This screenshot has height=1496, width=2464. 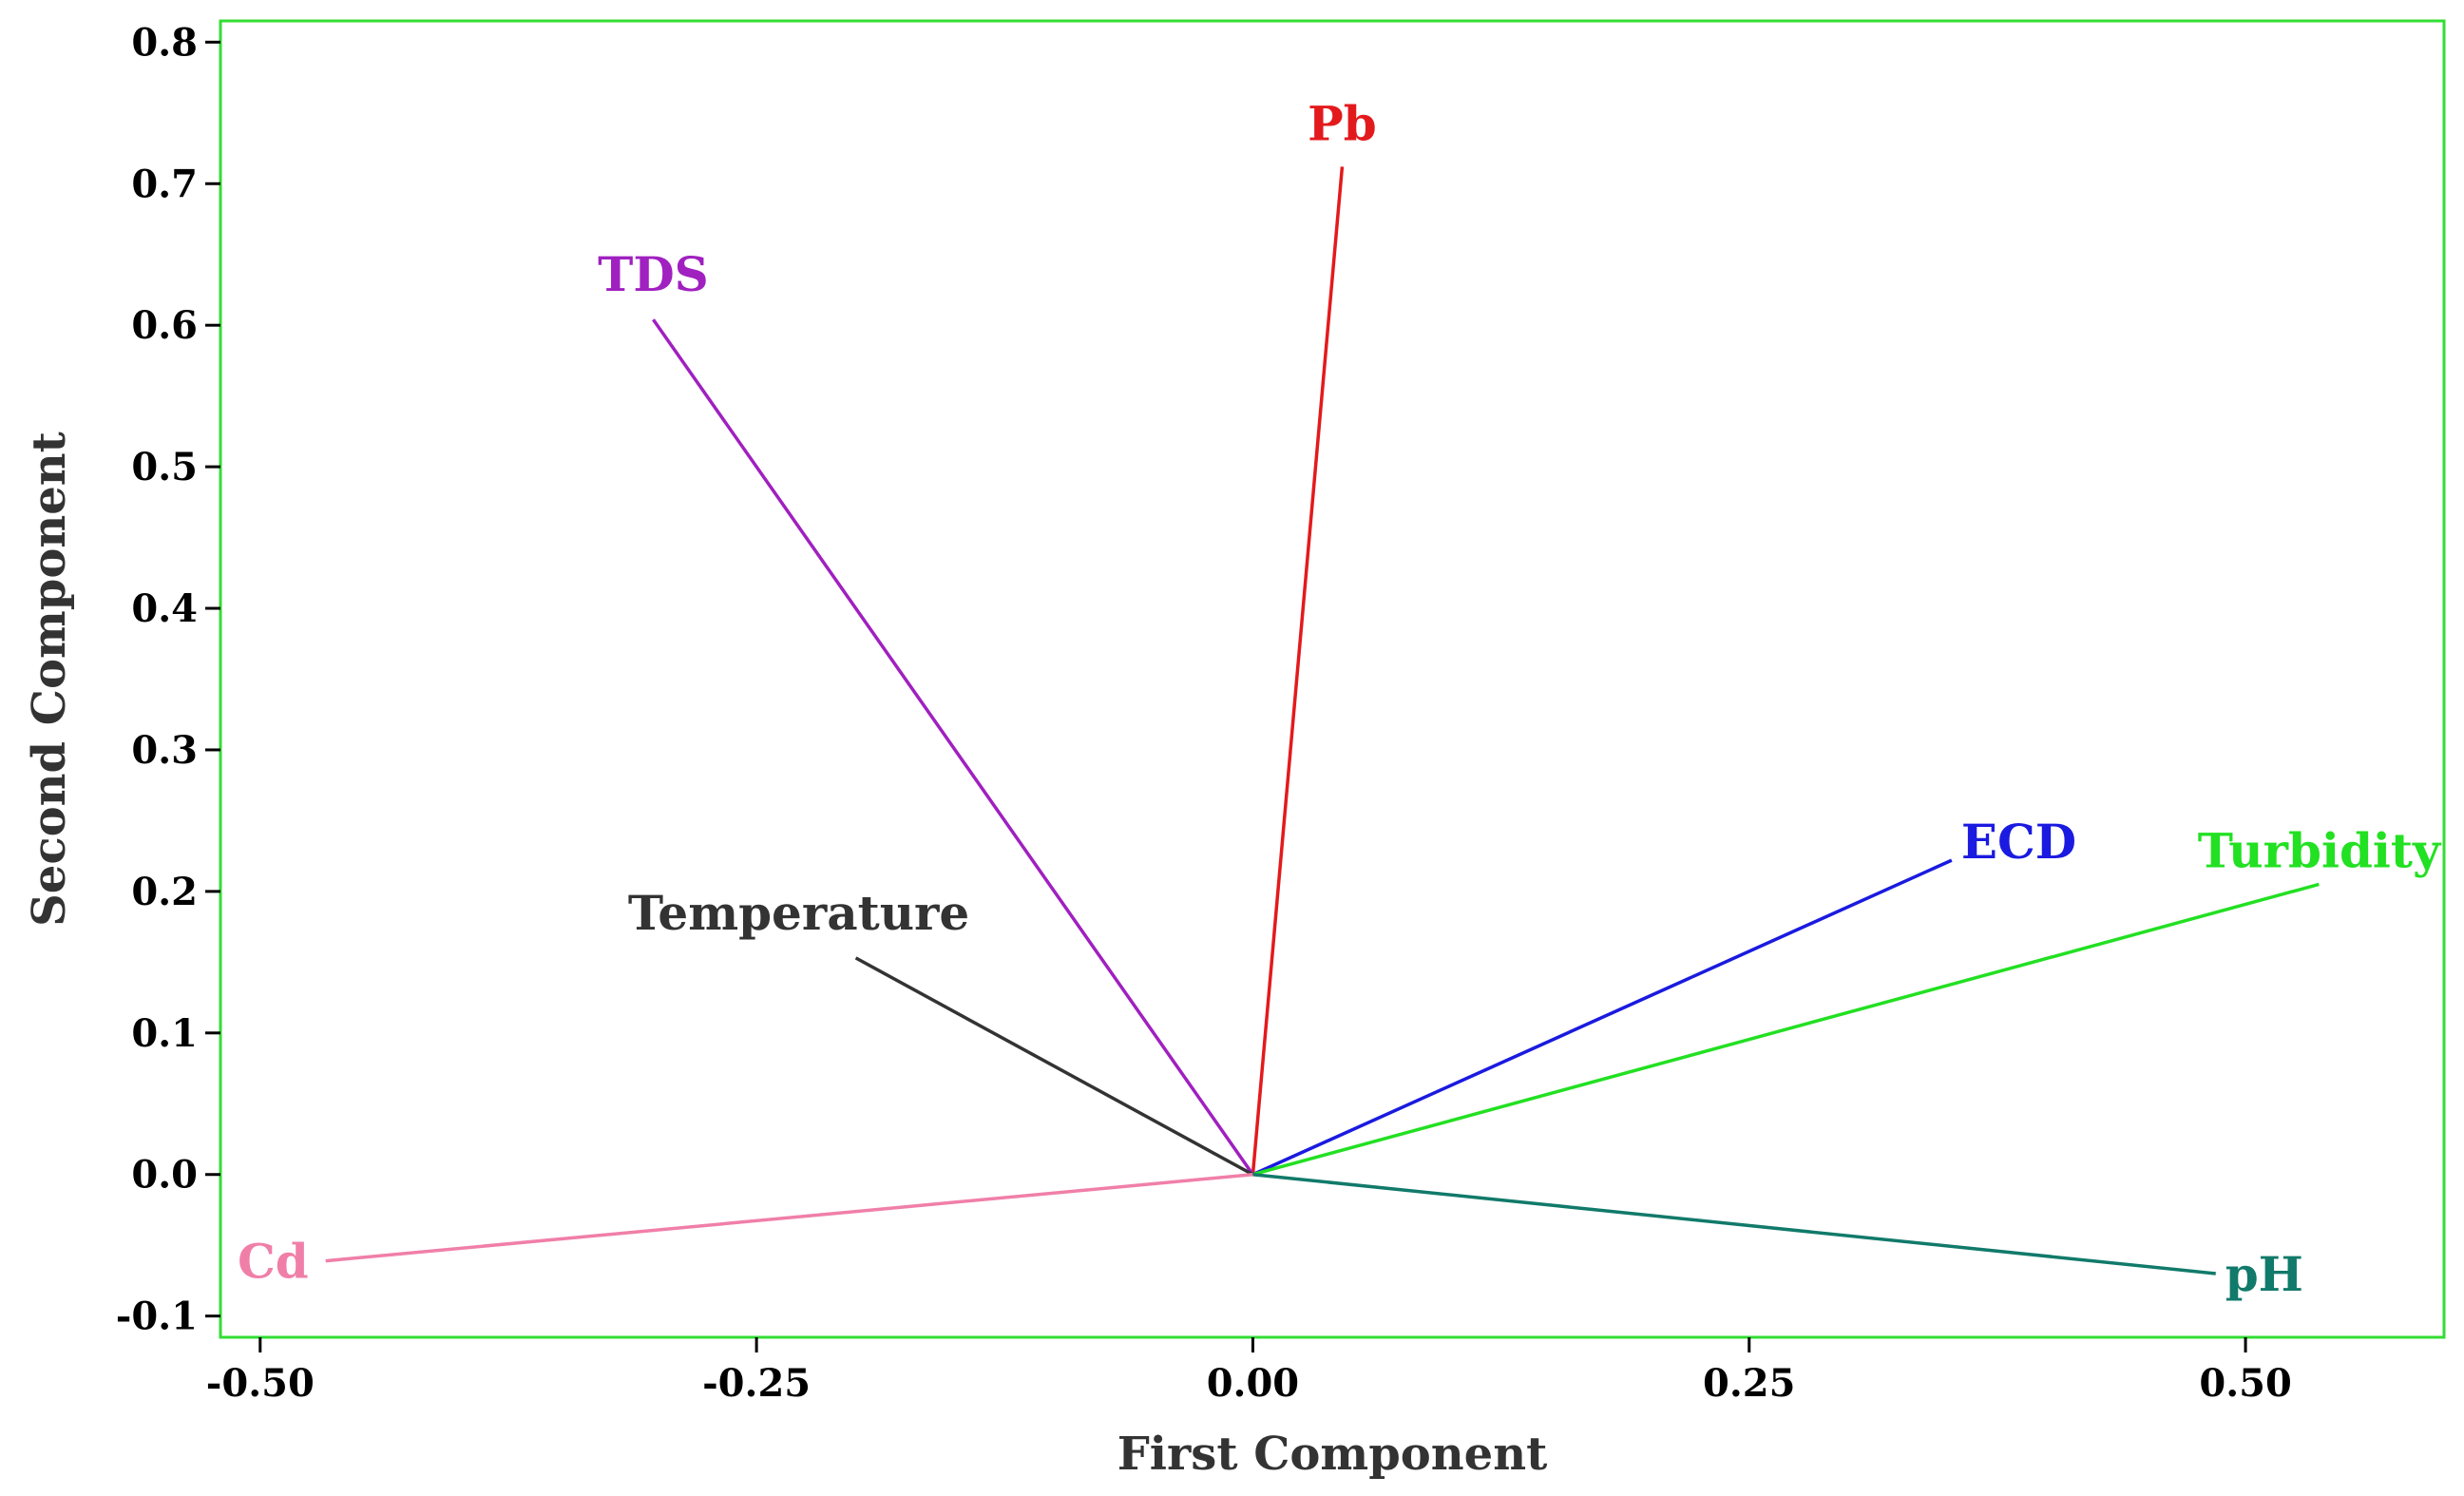 I want to click on x-tick-label: -0.25, so click(x=756, y=1384).